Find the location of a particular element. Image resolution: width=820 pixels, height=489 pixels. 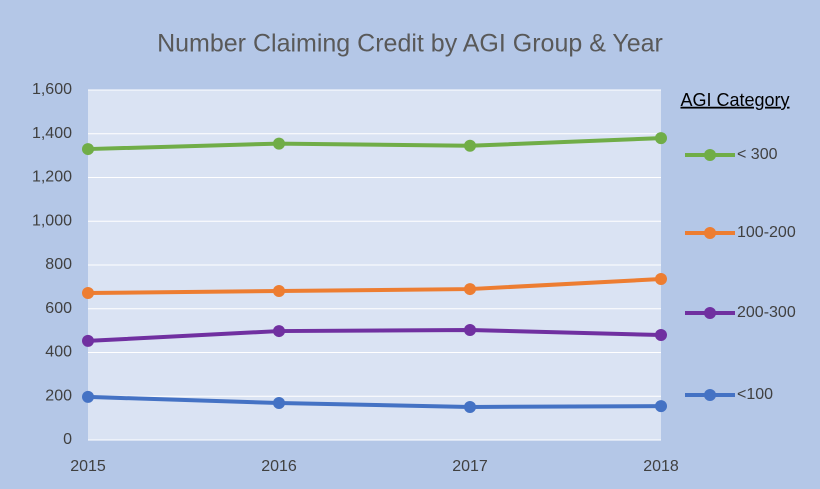

y-tick-label: 1,200 is located at coordinates (52, 177).